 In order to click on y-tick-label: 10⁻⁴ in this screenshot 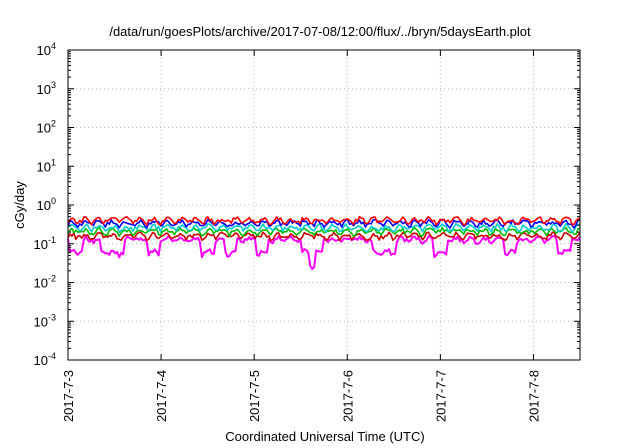, I will do `click(45, 359)`.